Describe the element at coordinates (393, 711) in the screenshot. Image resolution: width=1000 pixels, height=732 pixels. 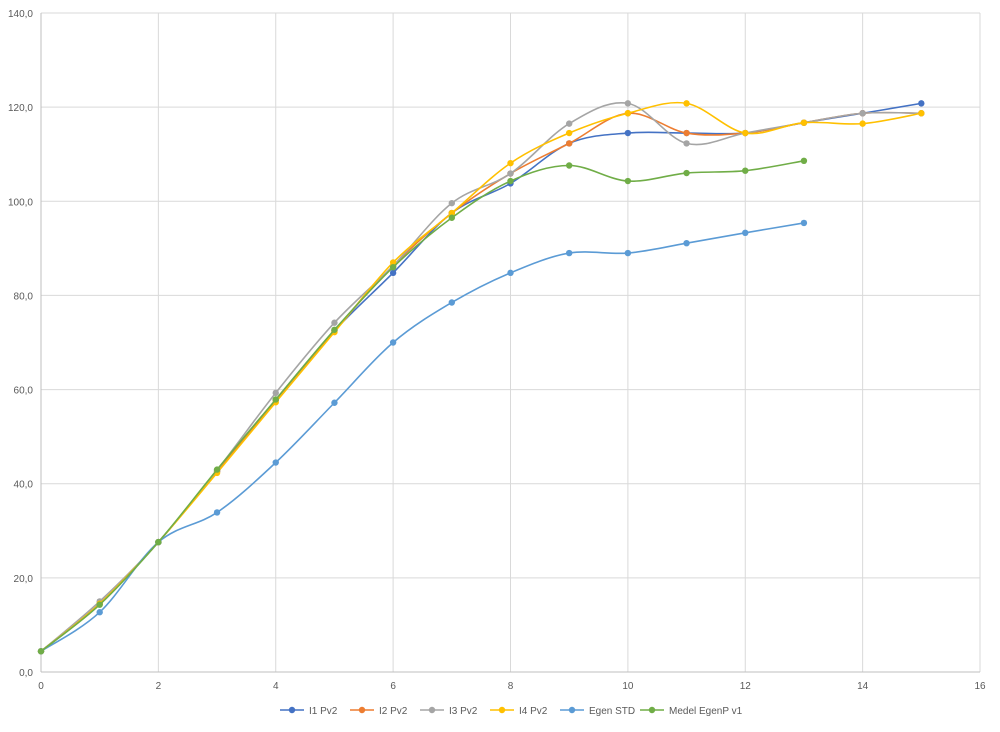
I see `legend-label: I2 Pv2` at that location.